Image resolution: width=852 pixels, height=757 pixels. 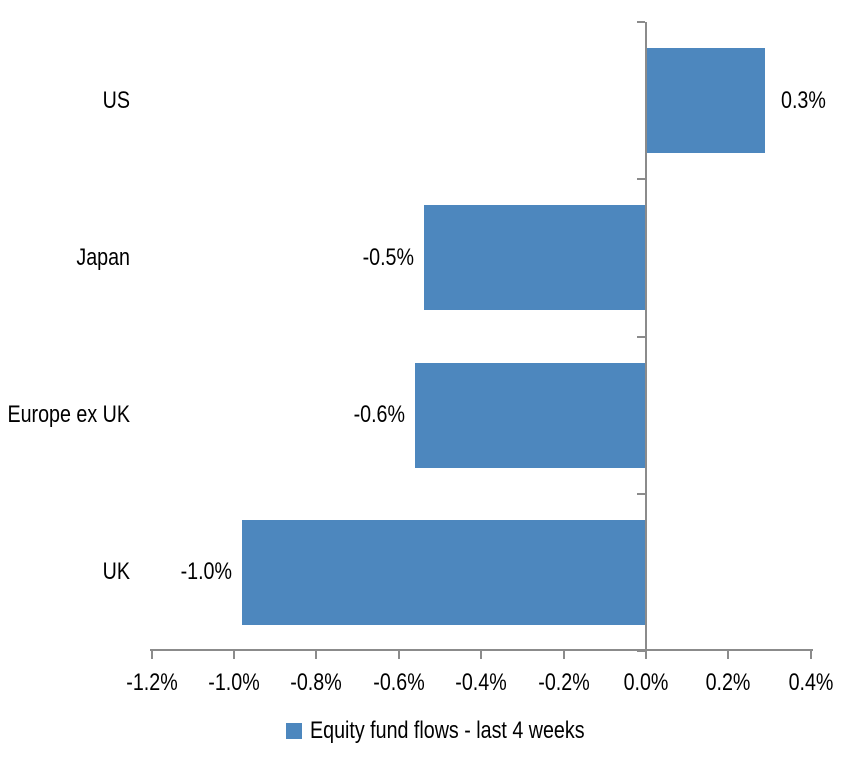 What do you see at coordinates (234, 682) in the screenshot?
I see `x-tick-label: -1.0%` at bounding box center [234, 682].